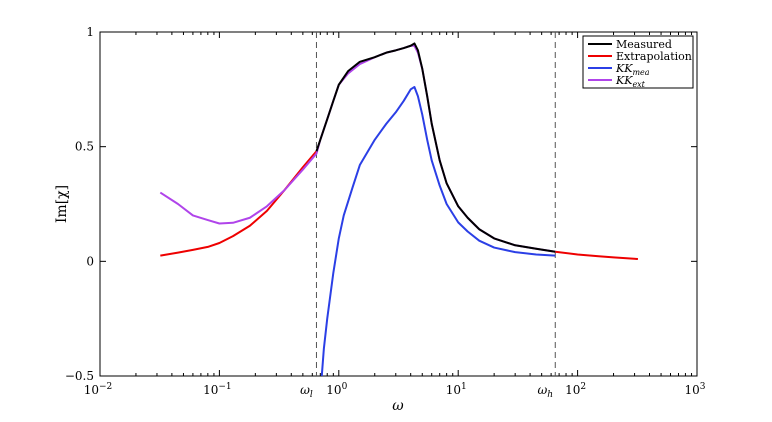 Image resolution: width=772 pixels, height=422 pixels. What do you see at coordinates (456, 389) in the screenshot?
I see `x-tick-label: 10¹` at bounding box center [456, 389].